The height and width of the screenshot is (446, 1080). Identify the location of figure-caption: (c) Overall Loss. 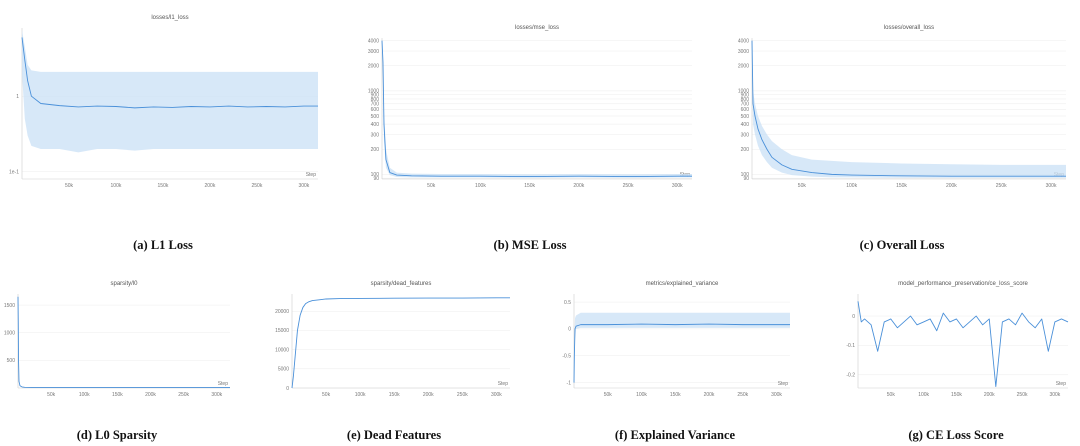
(902, 245).